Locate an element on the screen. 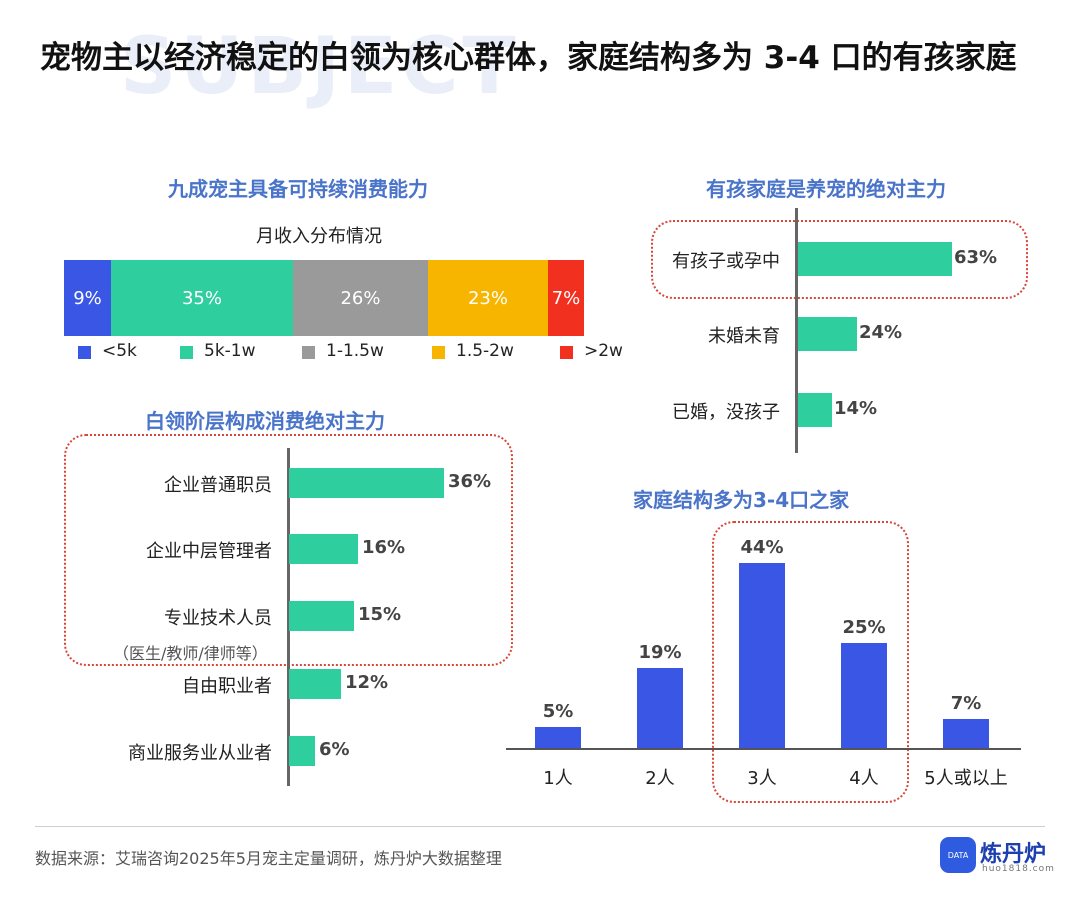  brand-logo-url: huo1818.com is located at coordinates (1018, 869).